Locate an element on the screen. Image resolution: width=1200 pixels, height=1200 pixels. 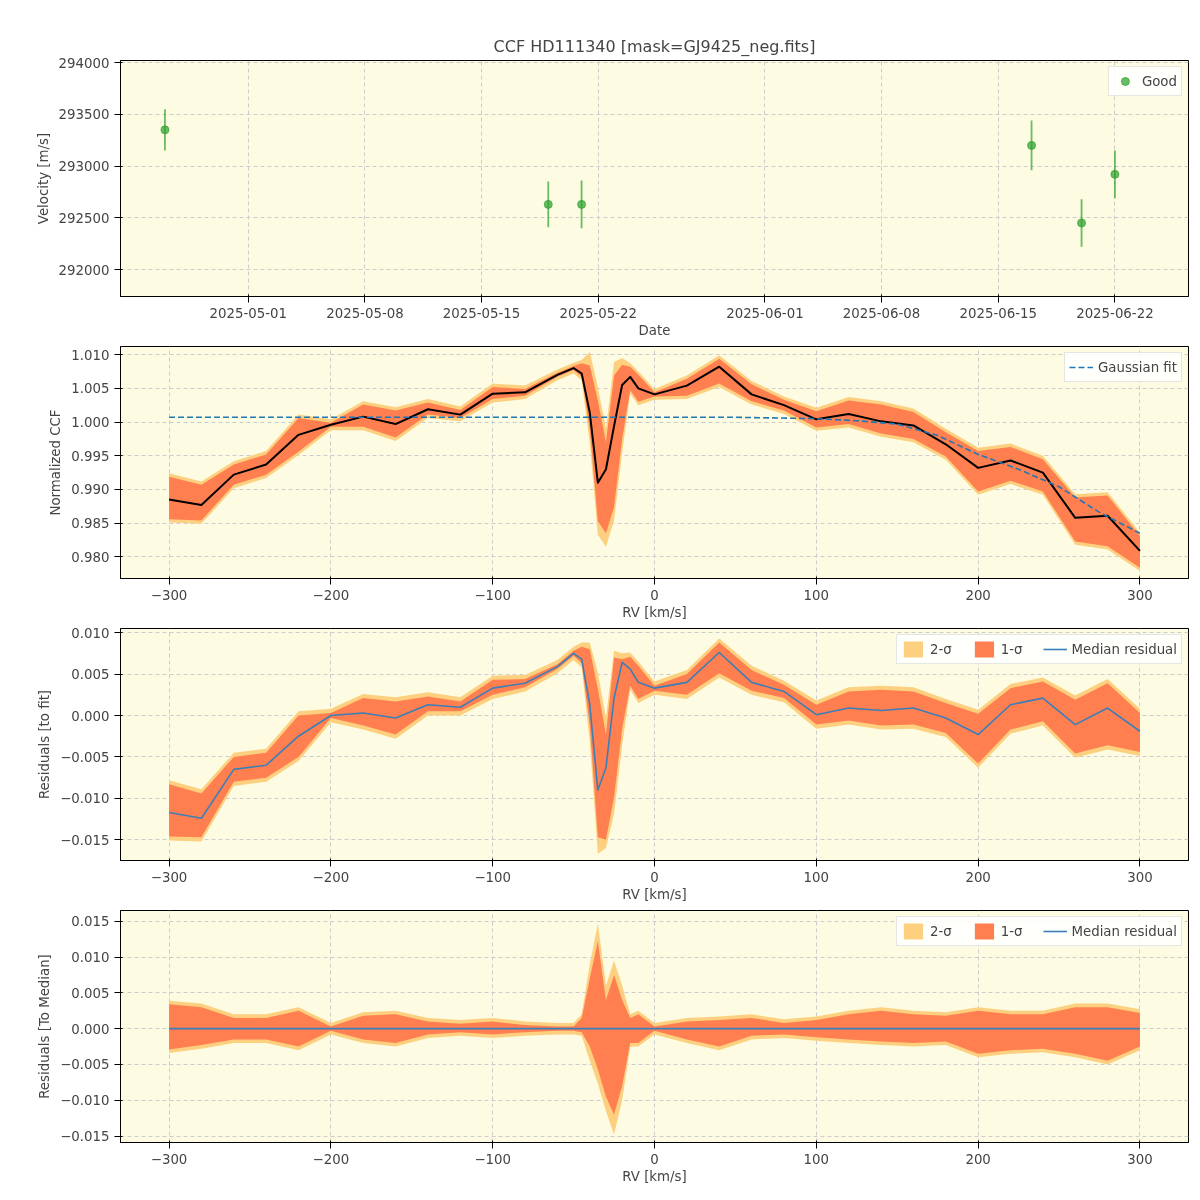
y-axis-title: Velocity [m/s] is located at coordinates (43, 178).